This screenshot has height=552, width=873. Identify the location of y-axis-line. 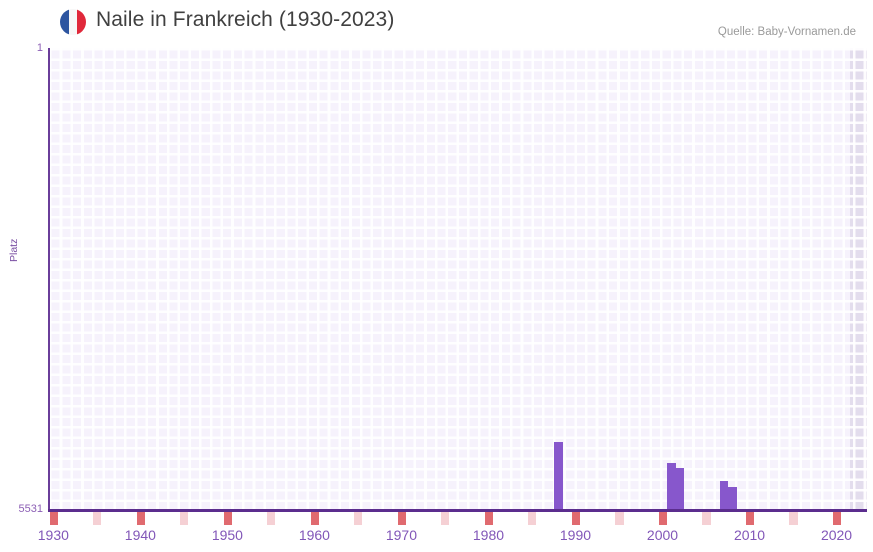
(49, 279).